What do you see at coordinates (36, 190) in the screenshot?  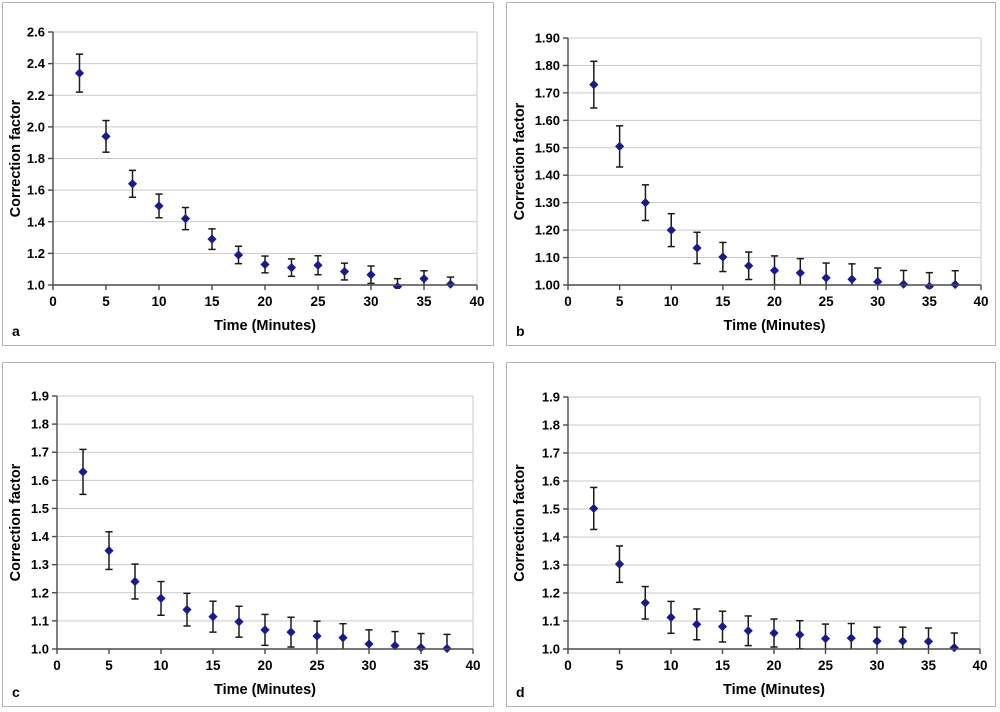 I see `y-tick-label: 1.6` at bounding box center [36, 190].